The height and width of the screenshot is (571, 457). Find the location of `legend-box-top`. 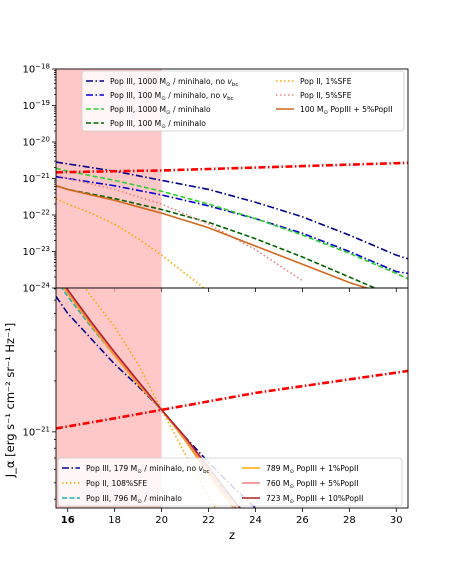

legend-box-top is located at coordinates (243, 101).